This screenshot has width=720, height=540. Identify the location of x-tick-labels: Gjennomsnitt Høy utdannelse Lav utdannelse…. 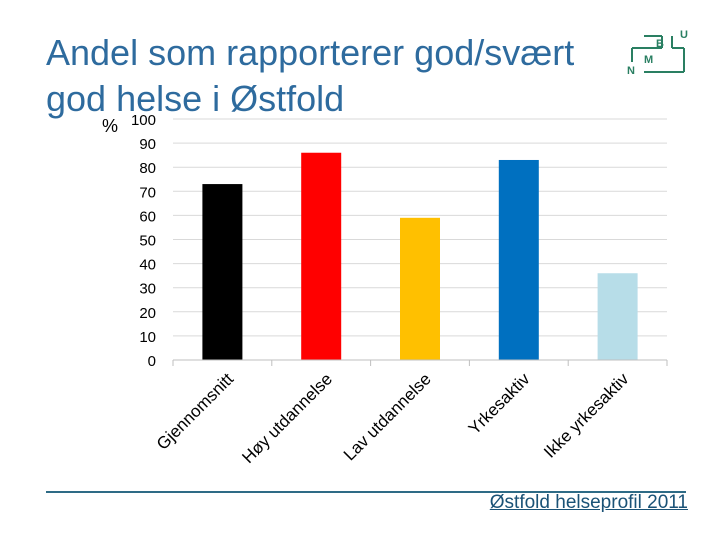
(393, 418).